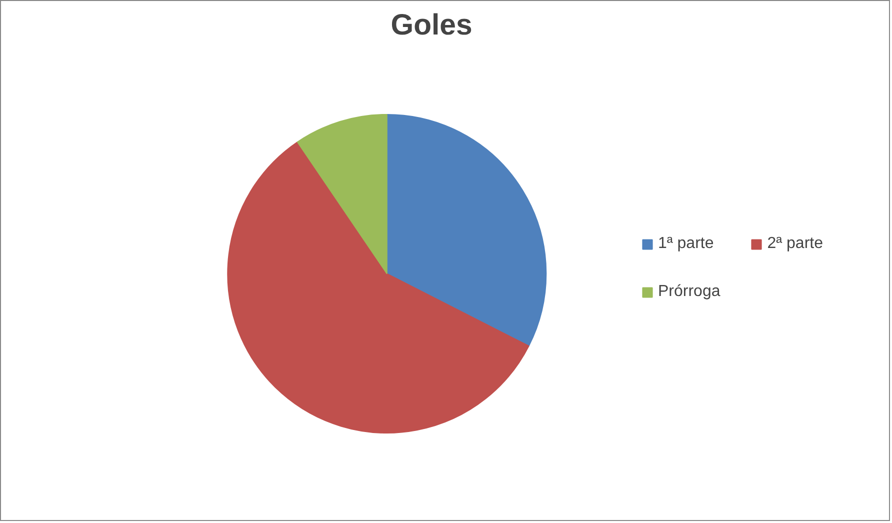 The width and height of the screenshot is (892, 523). I want to click on legend-label: 2ª parte, so click(795, 244).